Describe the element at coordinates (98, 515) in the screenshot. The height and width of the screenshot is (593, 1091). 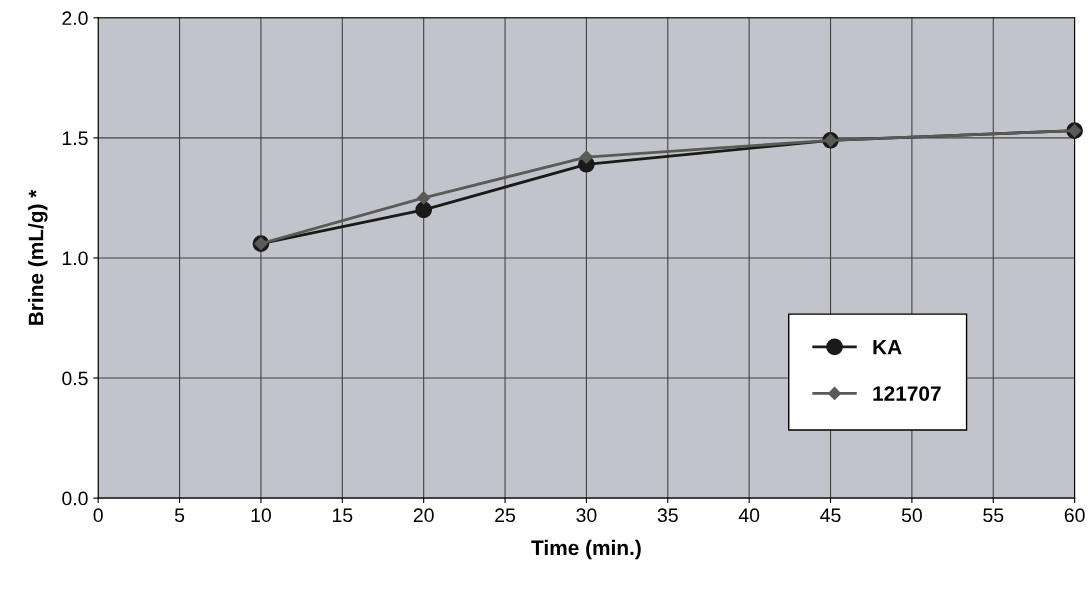
I see `x-tick-label: 0` at that location.